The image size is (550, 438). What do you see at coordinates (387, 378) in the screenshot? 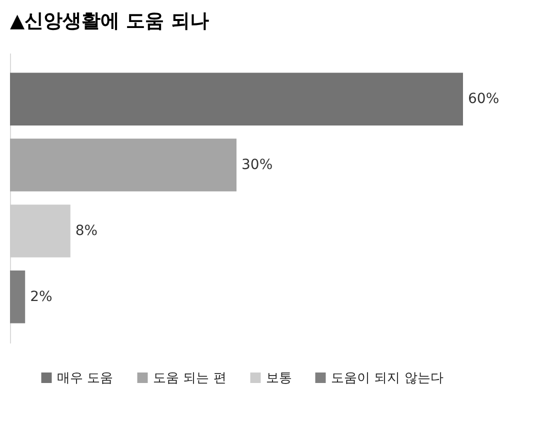
I see `legend-label: 도움이 되지 않는다` at bounding box center [387, 378].